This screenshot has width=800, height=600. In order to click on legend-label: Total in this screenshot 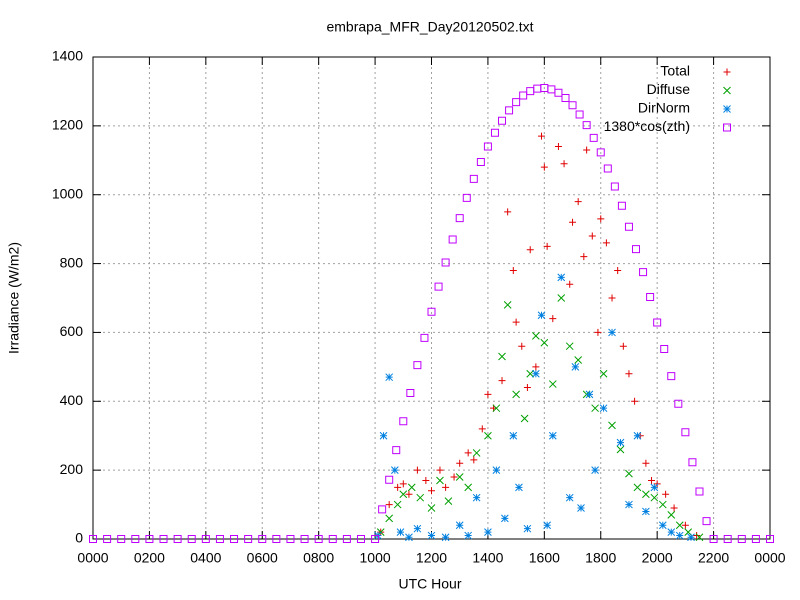, I will do `click(675, 71)`.